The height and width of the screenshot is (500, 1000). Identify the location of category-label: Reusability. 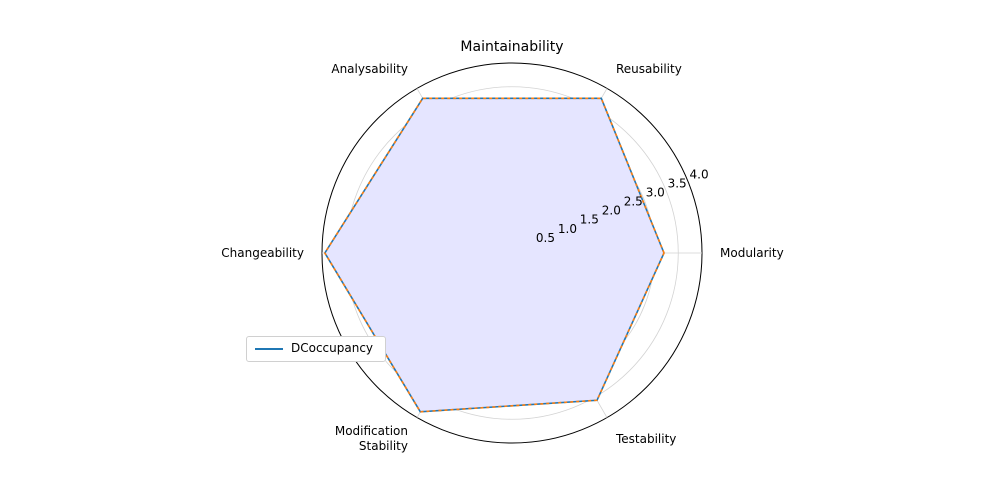
(649, 69).